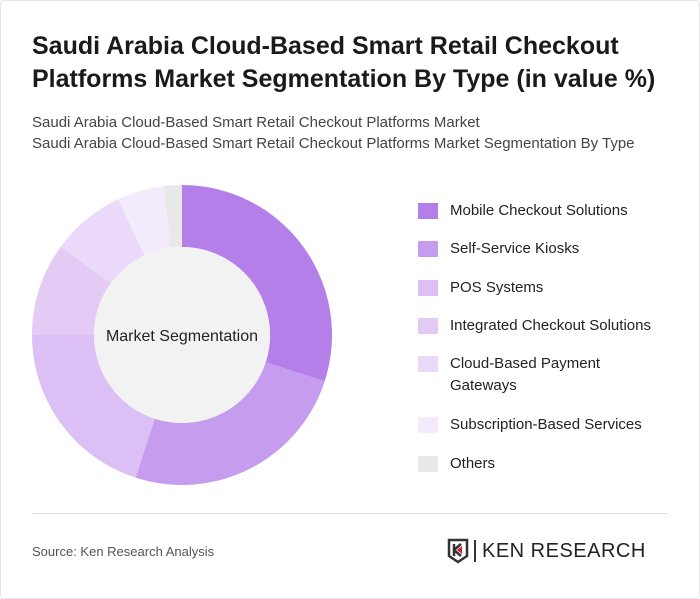  Describe the element at coordinates (144, 221) in the screenshot. I see `slice-subscription-based-services` at that location.